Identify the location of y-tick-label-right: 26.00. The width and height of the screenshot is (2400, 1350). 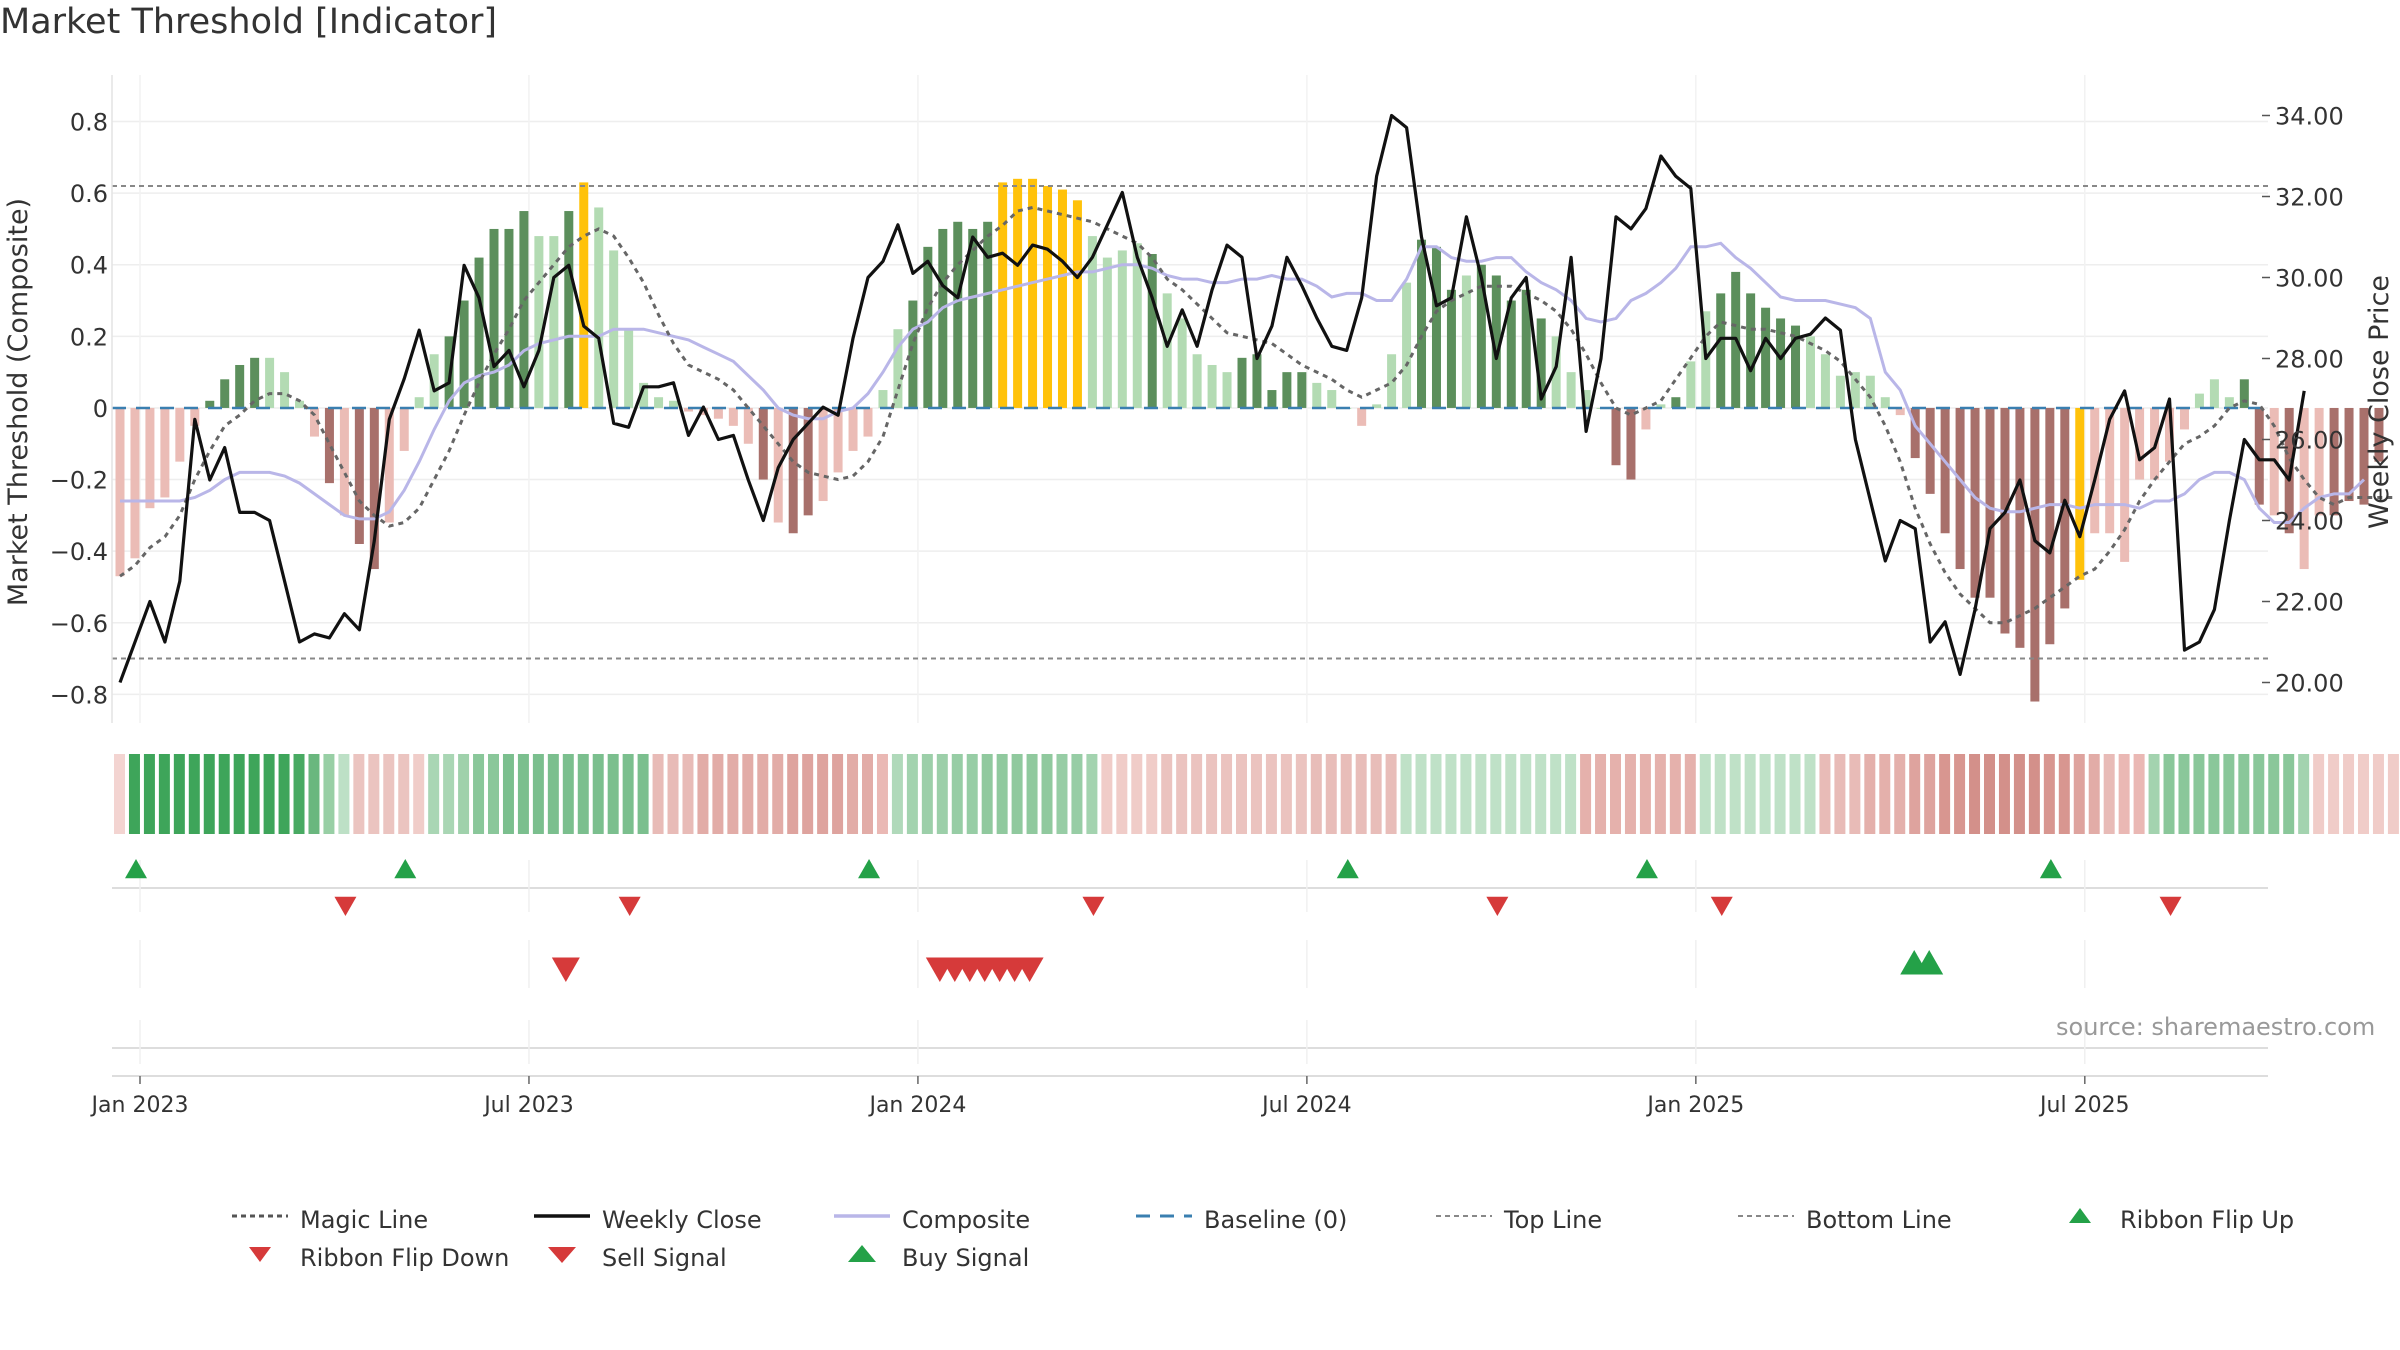
(2309, 441).